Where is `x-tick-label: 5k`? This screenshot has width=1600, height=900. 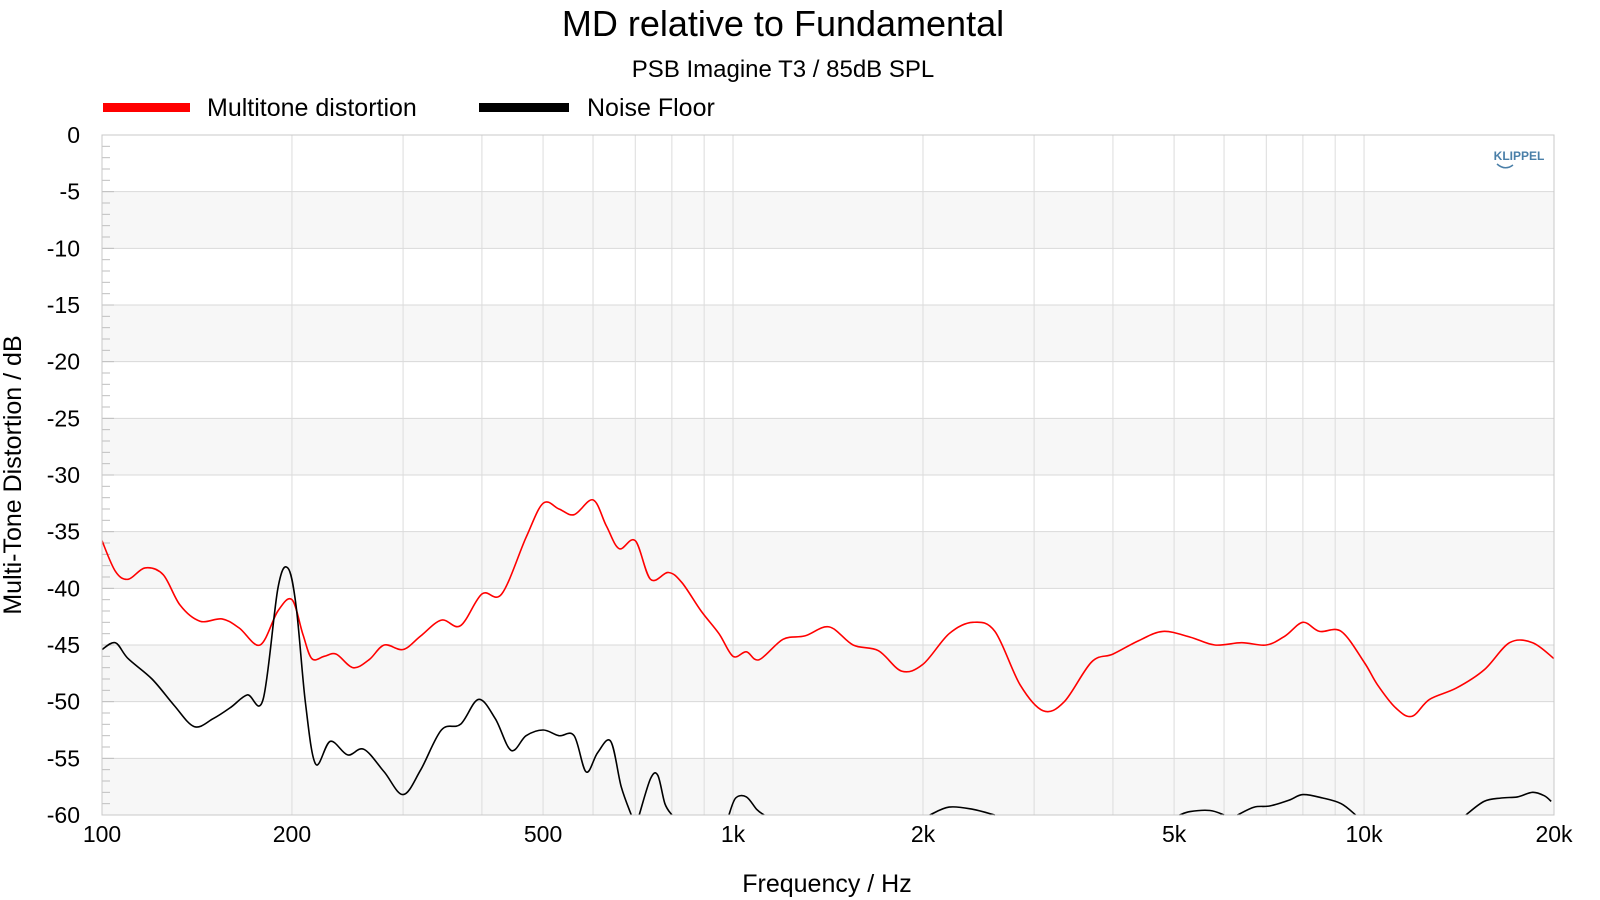 x-tick-label: 5k is located at coordinates (1174, 834).